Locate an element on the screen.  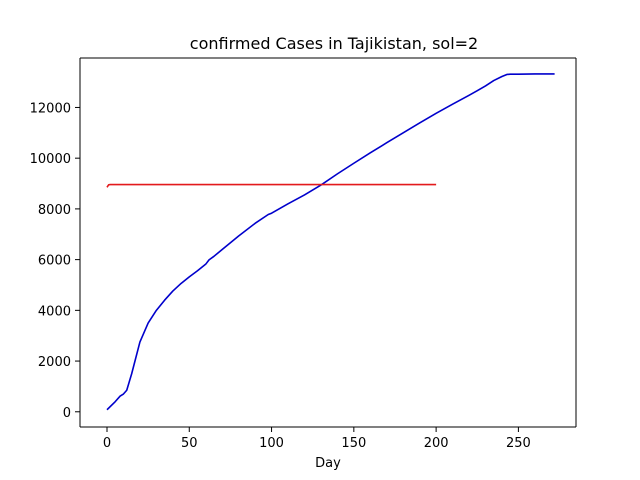
x-axis-label: Day is located at coordinates (328, 463).